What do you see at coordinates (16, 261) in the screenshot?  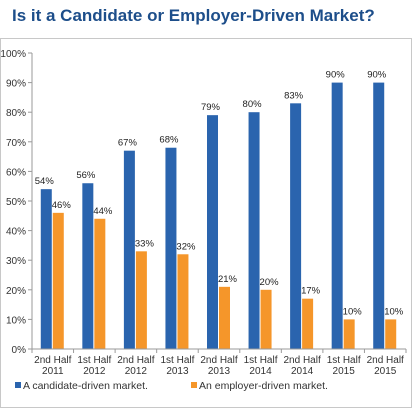 I see `y-tick-label: 30%` at bounding box center [16, 261].